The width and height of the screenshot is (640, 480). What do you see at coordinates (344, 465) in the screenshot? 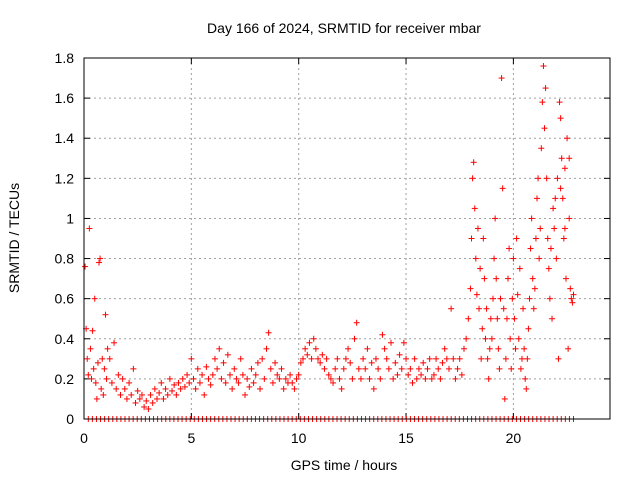
I see `x-axis-title: GPS time / hours` at bounding box center [344, 465].